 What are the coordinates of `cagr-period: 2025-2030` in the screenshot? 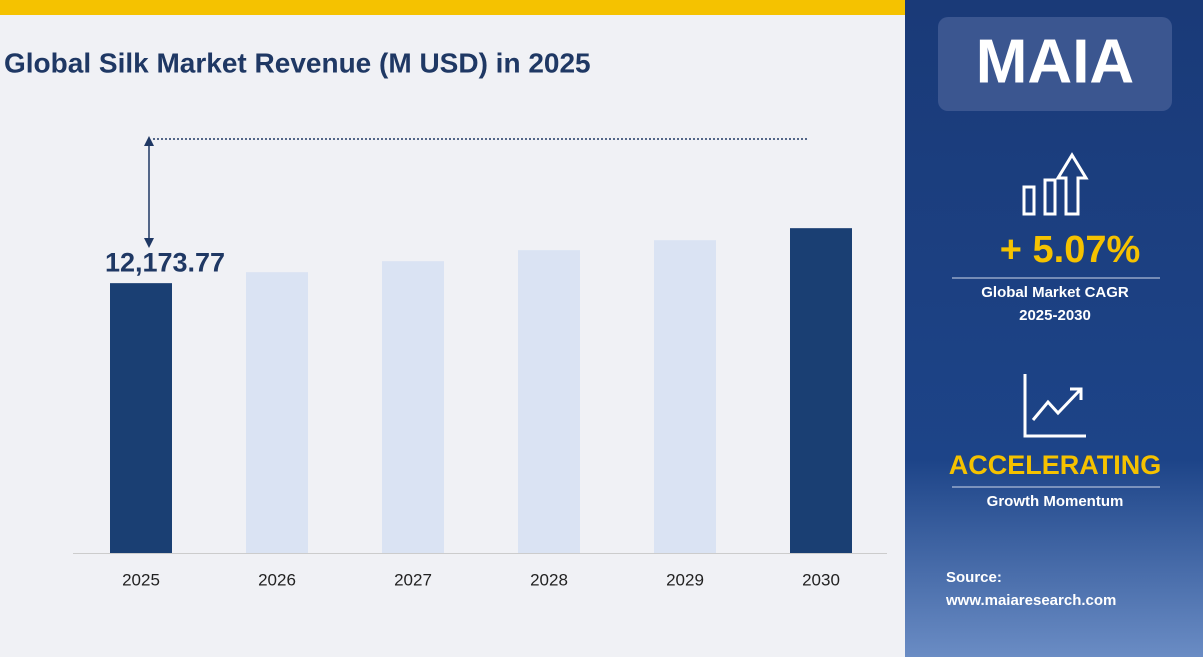 It's located at (1055, 315).